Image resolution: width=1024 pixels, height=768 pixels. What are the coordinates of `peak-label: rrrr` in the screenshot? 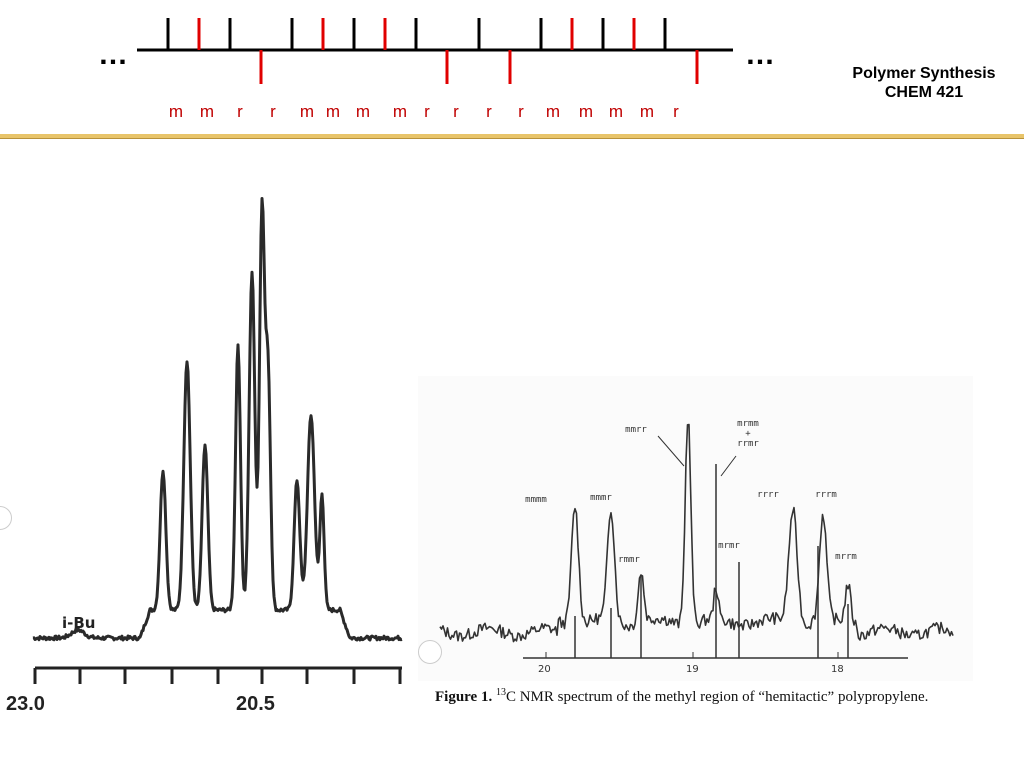 It's located at (768, 495).